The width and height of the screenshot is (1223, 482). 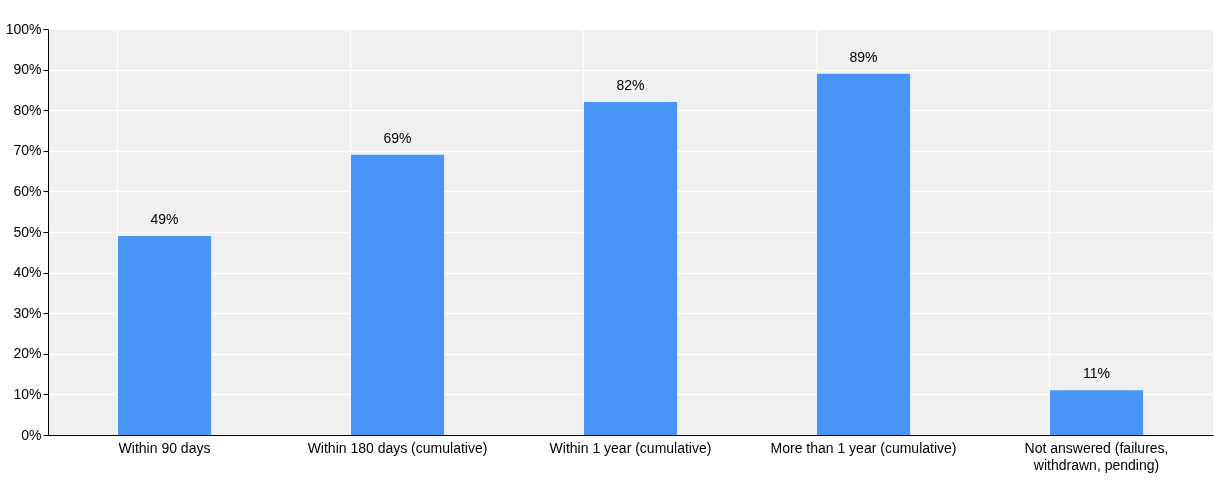 I want to click on y-tick-label: 40%, so click(x=27, y=272).